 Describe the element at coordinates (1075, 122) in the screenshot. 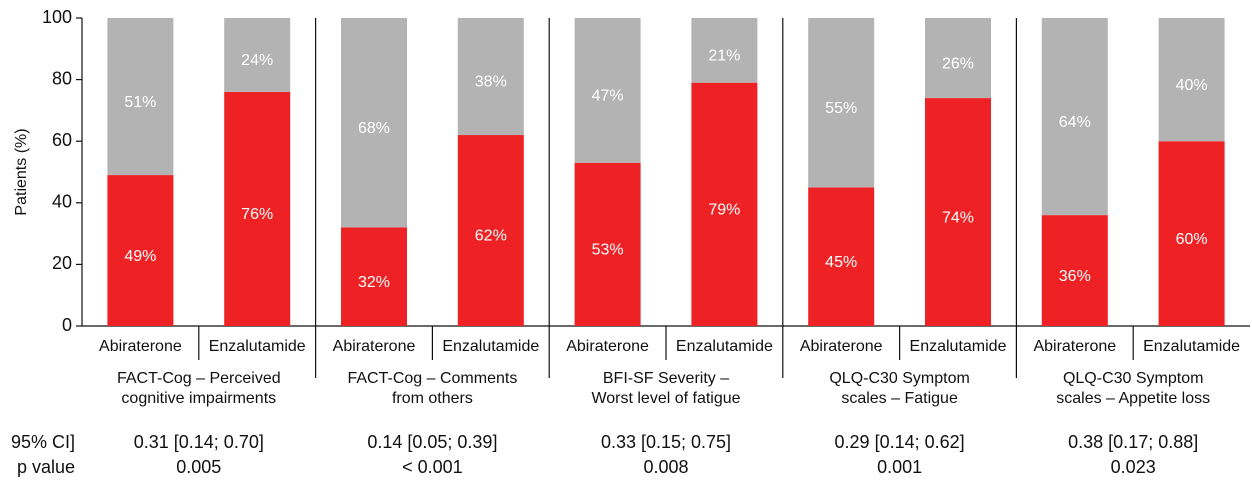

I see `data-label: 64%` at that location.